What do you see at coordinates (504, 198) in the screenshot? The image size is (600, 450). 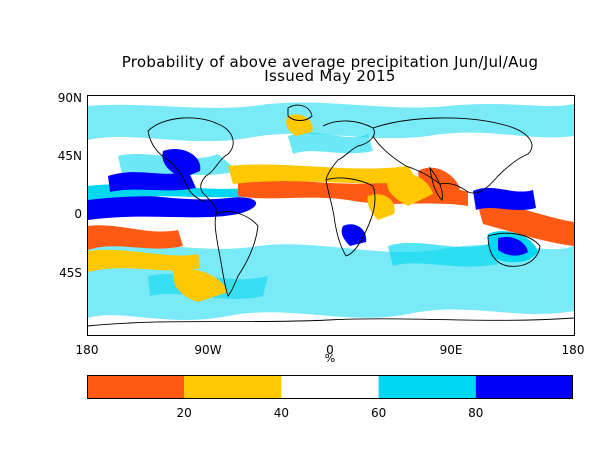 I see `maritime-wet` at bounding box center [504, 198].